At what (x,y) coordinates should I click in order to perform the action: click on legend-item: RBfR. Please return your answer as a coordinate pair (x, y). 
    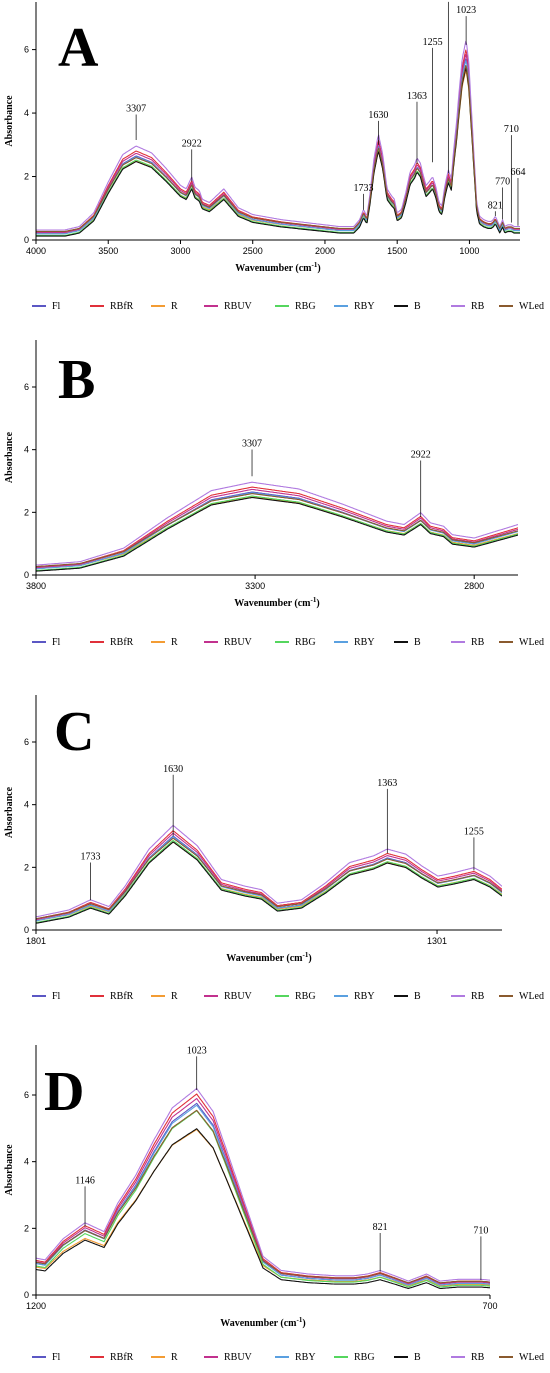
    Looking at the image, I should click on (112, 1357).